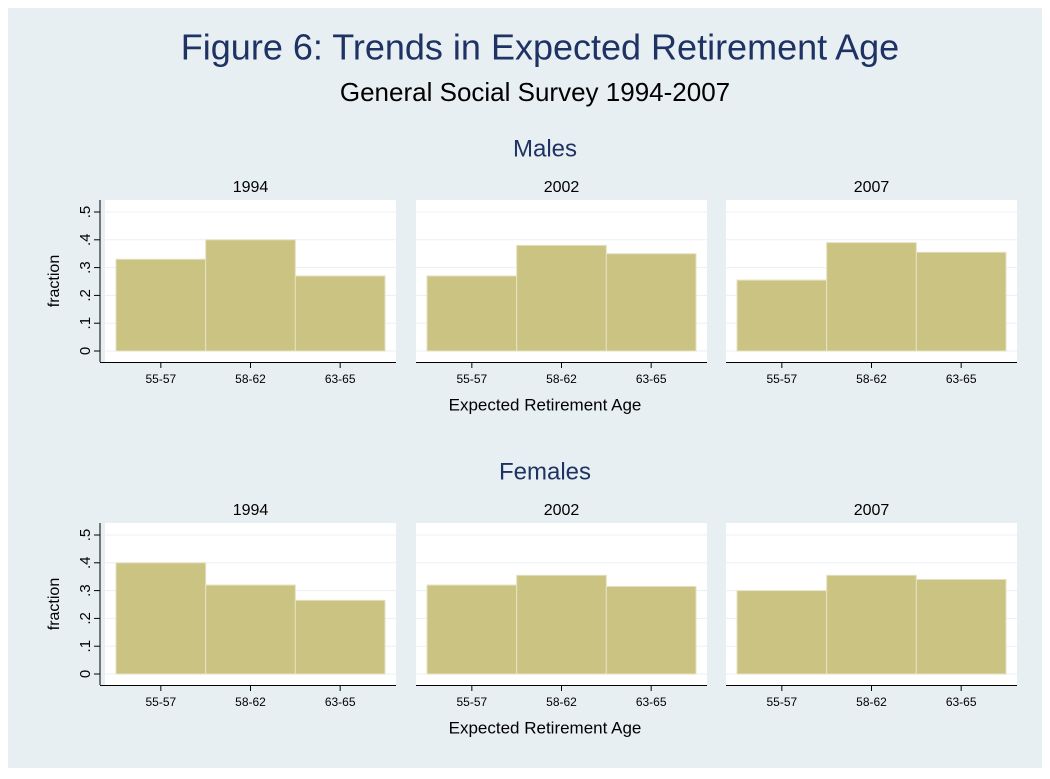 This screenshot has width=1050, height=779. I want to click on group-title: Females, so click(545, 471).